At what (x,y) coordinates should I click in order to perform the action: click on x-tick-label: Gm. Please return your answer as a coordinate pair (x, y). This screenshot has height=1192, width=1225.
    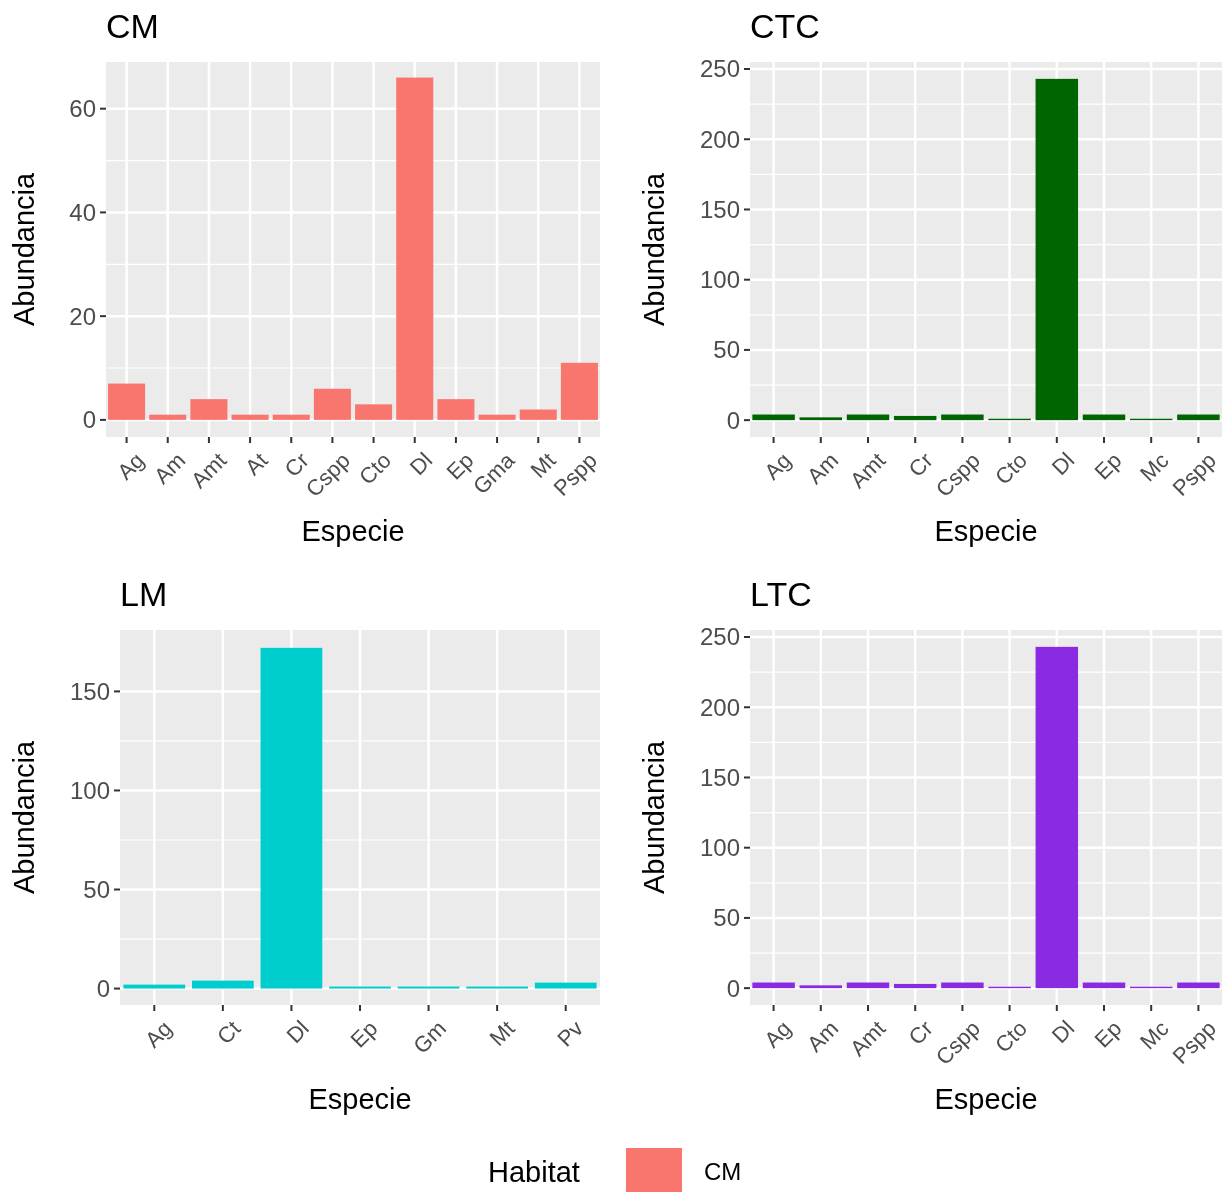
    Looking at the image, I should click on (429, 1037).